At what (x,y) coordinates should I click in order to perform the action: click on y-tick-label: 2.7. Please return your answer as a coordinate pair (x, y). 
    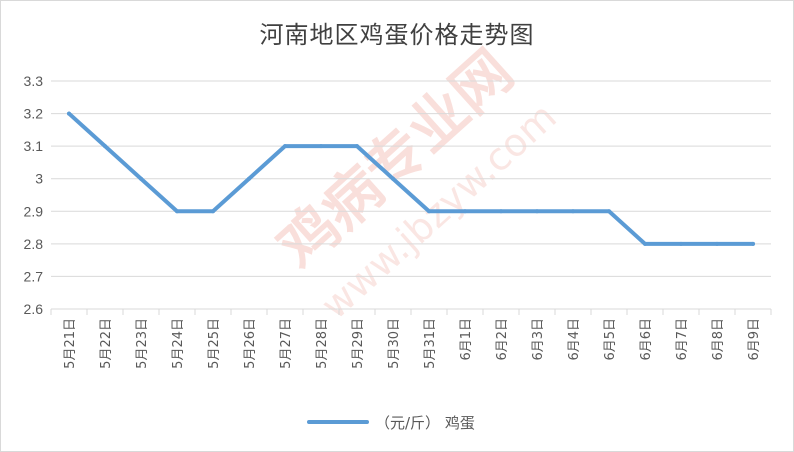
    Looking at the image, I should click on (34, 276).